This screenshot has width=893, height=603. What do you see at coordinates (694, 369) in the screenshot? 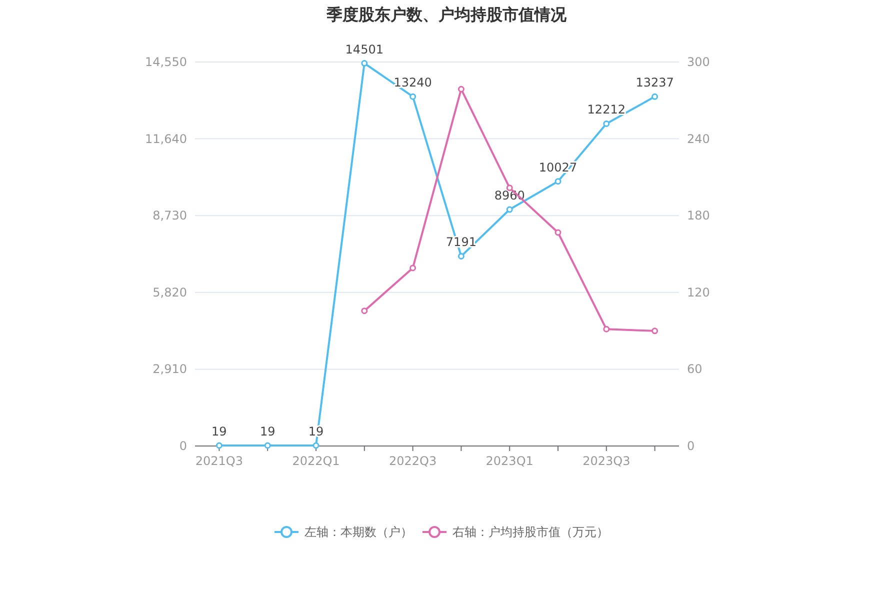
I see `y2-tick-label: 60` at bounding box center [694, 369].